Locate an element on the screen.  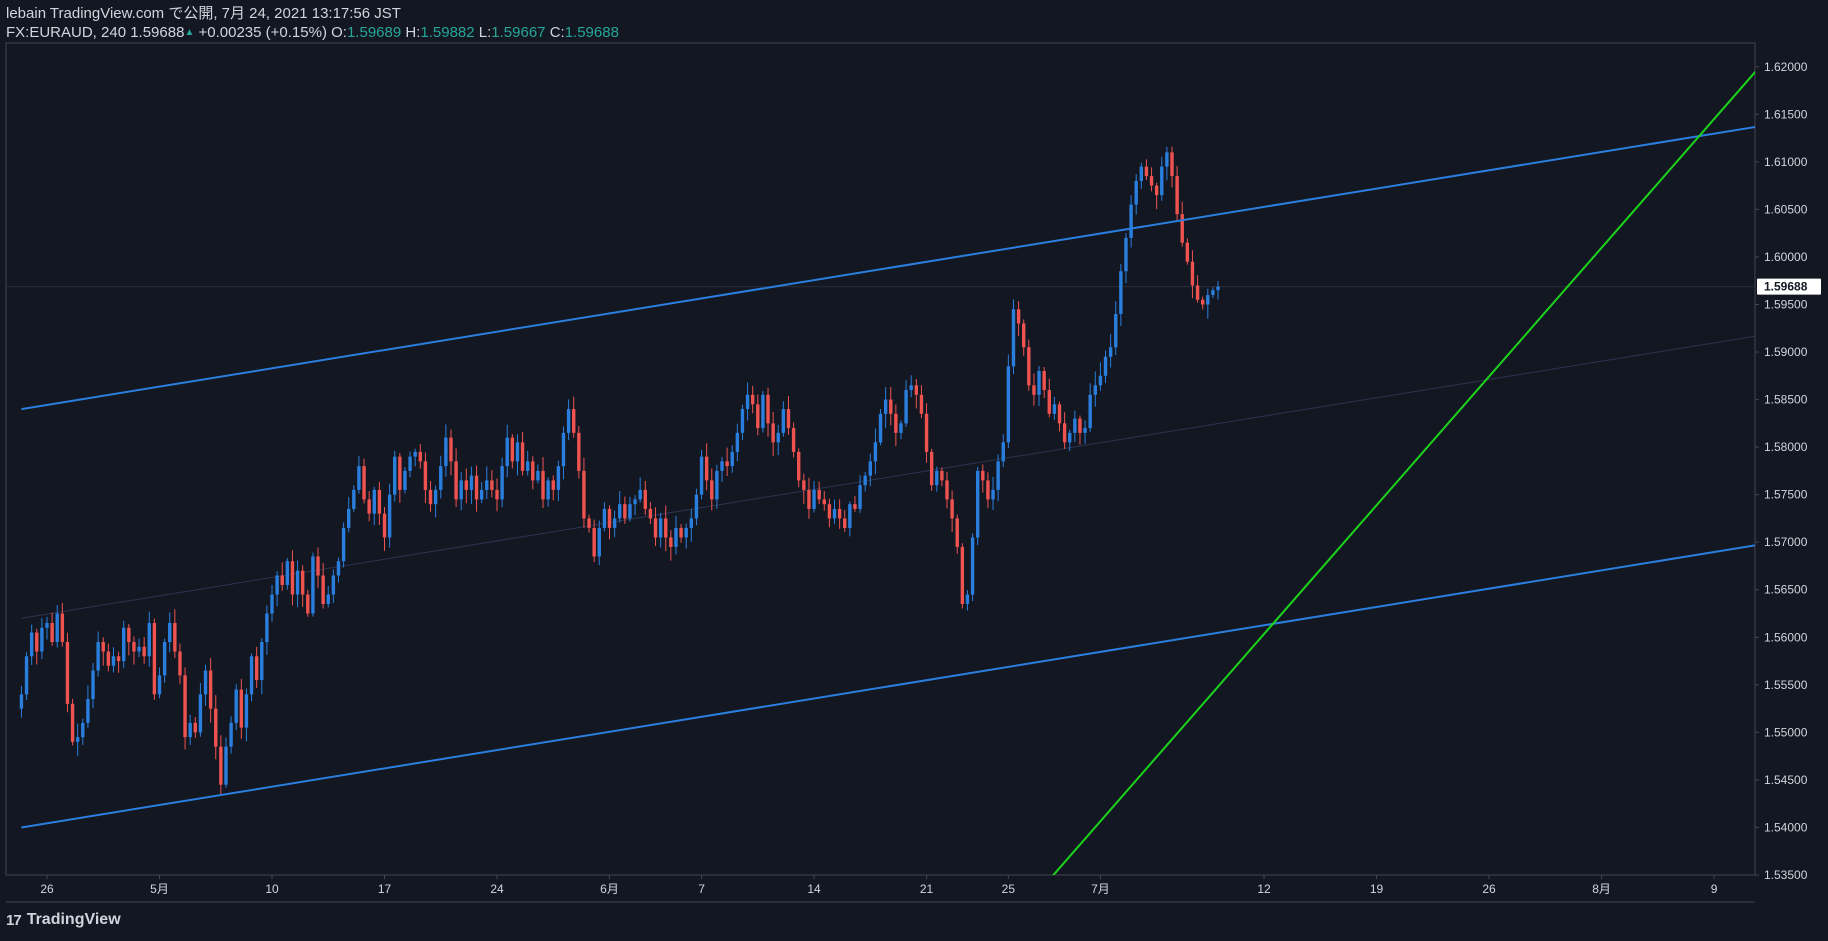
price-tick-label: 1.59500 is located at coordinates (1786, 304).